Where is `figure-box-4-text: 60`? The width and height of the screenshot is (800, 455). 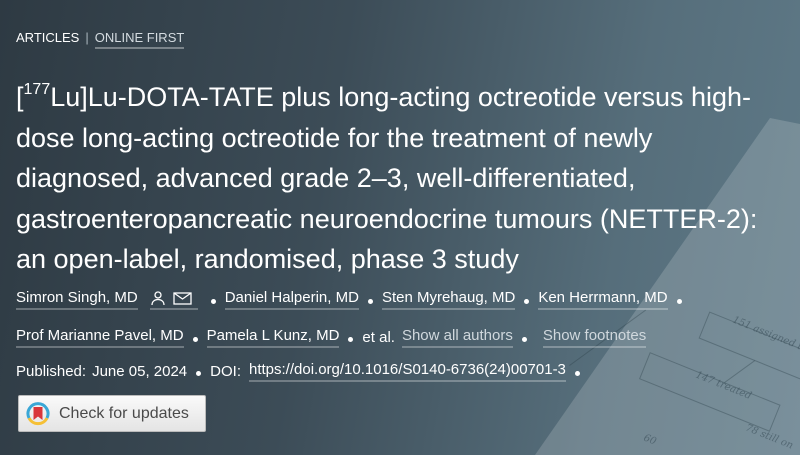
figure-box-4-text: 60 is located at coordinates (650, 440).